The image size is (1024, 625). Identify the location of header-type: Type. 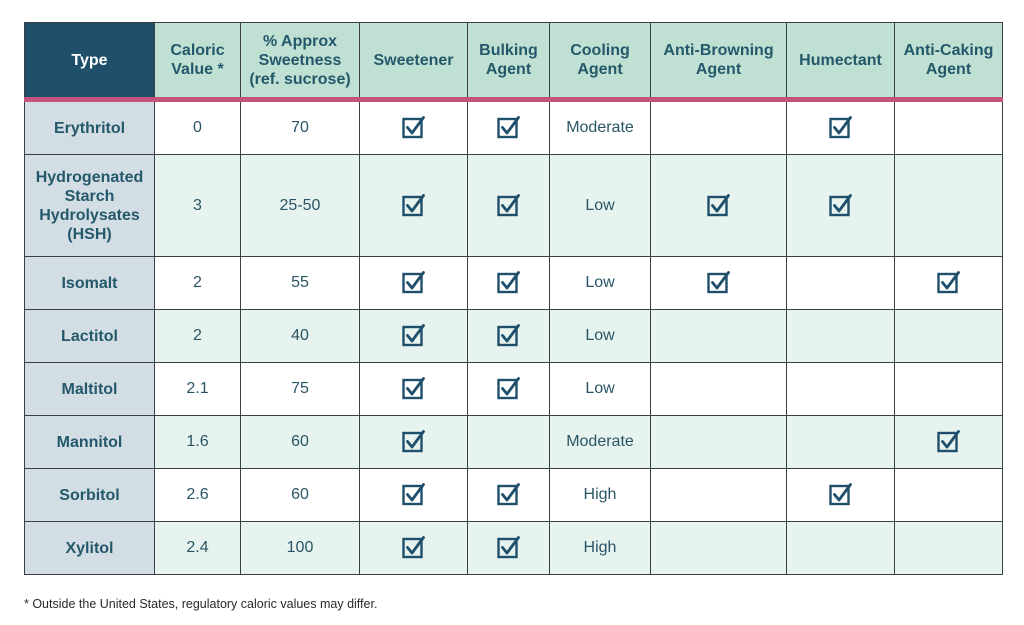
(89, 62).